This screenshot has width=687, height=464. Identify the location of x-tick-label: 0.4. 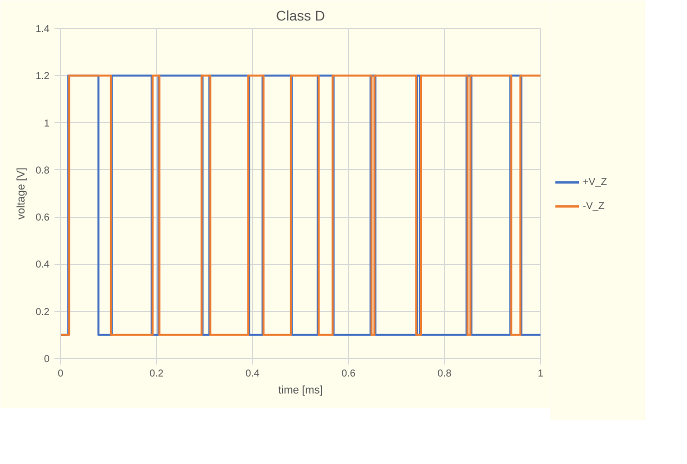
(253, 374).